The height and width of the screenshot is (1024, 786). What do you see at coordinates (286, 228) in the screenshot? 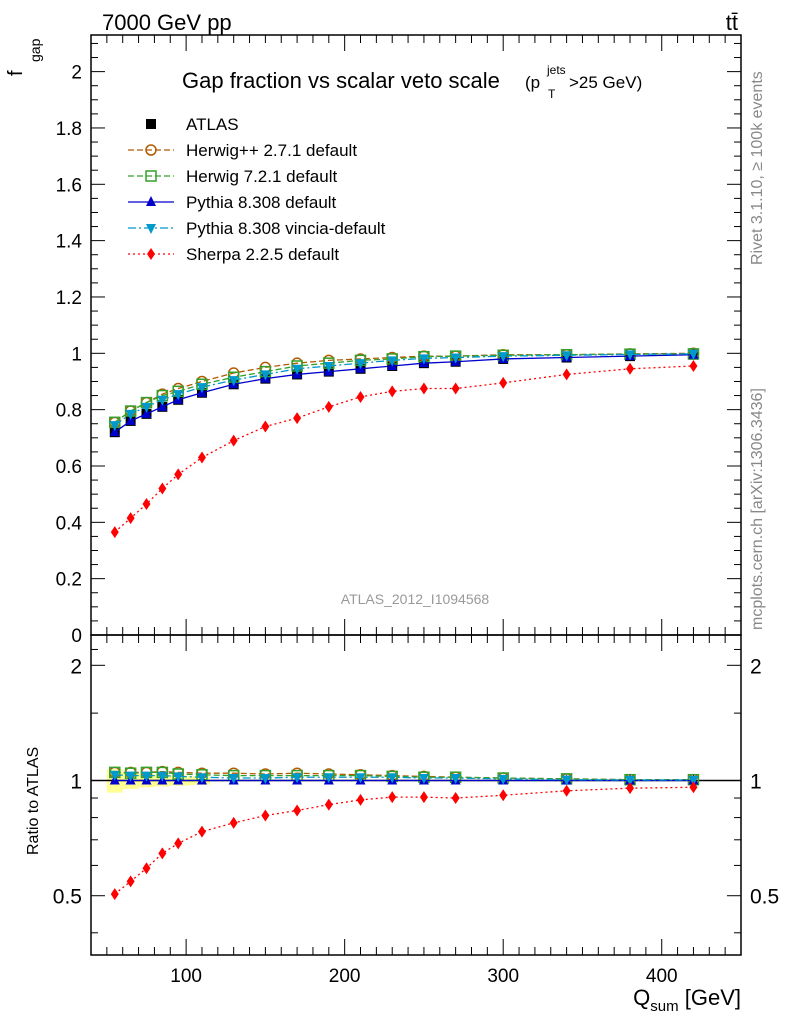
I see `legend-label: Pythia 8.308 vincia-default` at bounding box center [286, 228].